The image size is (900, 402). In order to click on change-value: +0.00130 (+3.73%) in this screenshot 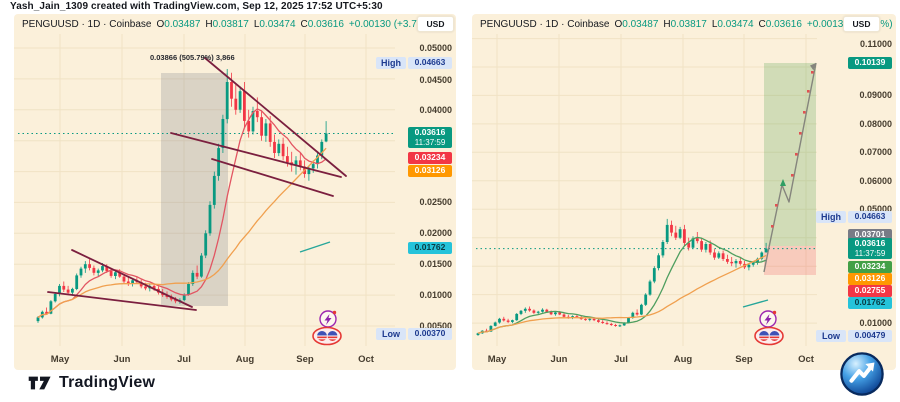, I will do `click(391, 24)`.